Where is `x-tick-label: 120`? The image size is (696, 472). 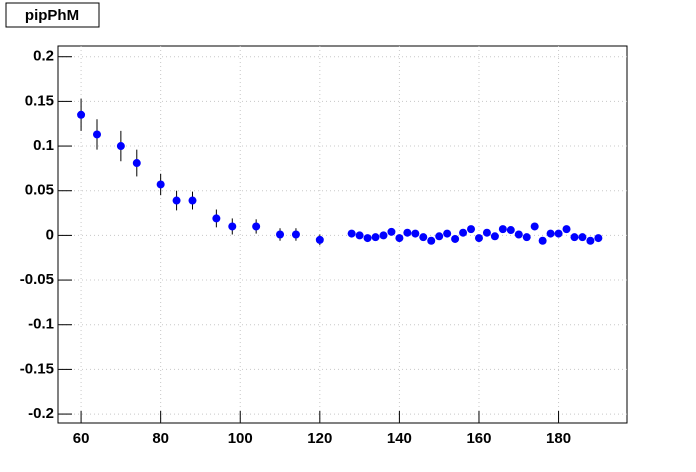 x-tick-label: 120 is located at coordinates (319, 438).